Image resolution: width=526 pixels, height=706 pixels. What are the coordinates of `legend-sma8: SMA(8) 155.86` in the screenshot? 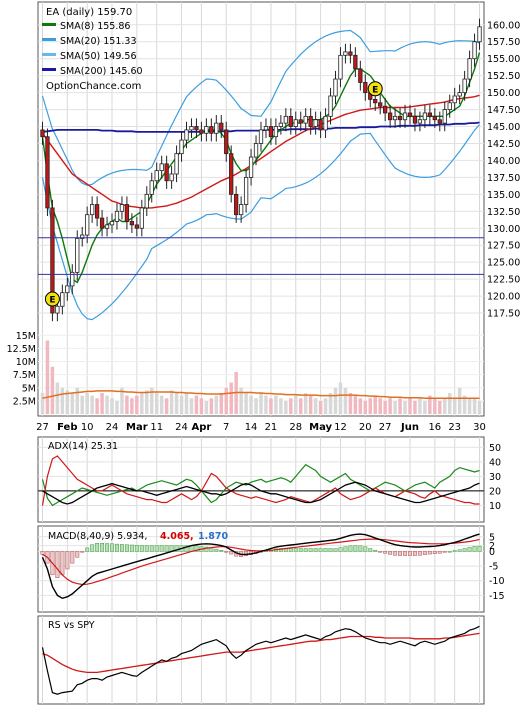 It's located at (95, 26).